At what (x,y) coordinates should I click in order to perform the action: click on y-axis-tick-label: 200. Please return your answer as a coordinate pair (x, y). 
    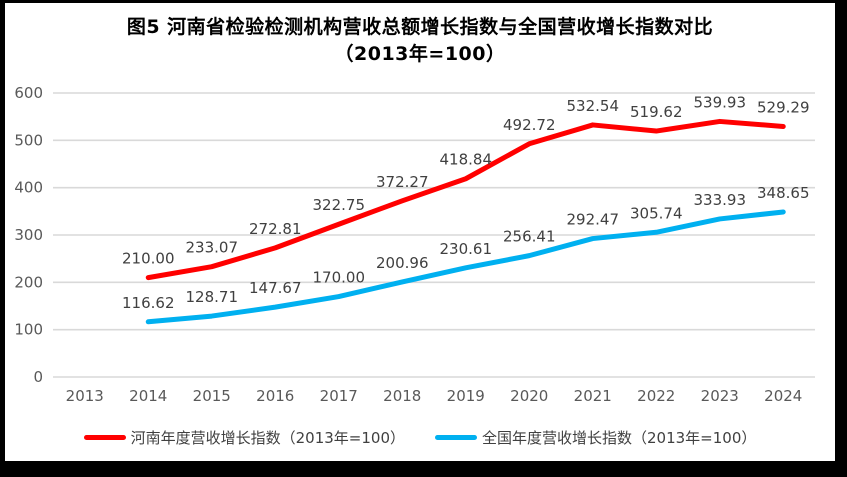
    Looking at the image, I should click on (28, 282).